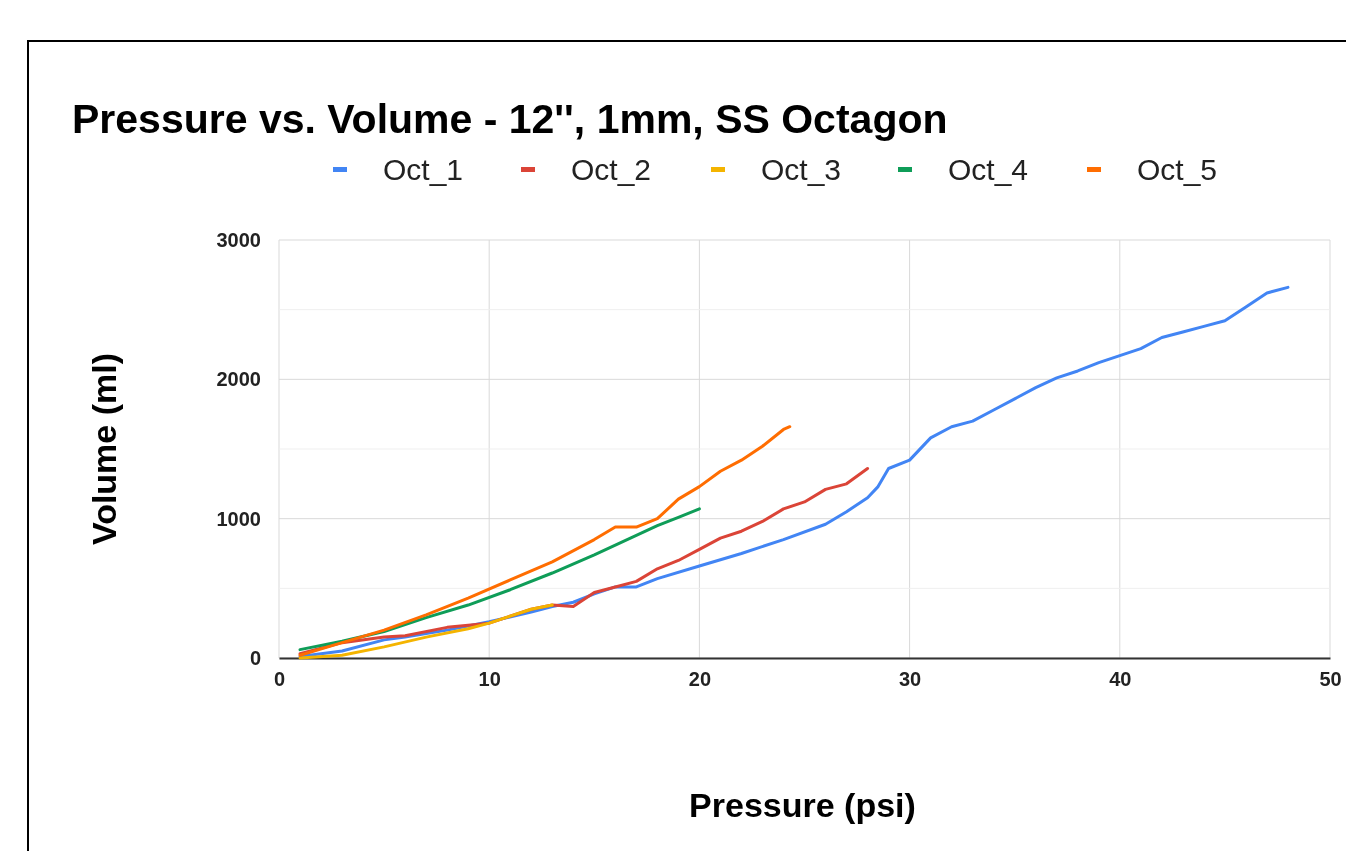 The image size is (1346, 851). What do you see at coordinates (700, 679) in the screenshot?
I see `x-tick-label: 20` at bounding box center [700, 679].